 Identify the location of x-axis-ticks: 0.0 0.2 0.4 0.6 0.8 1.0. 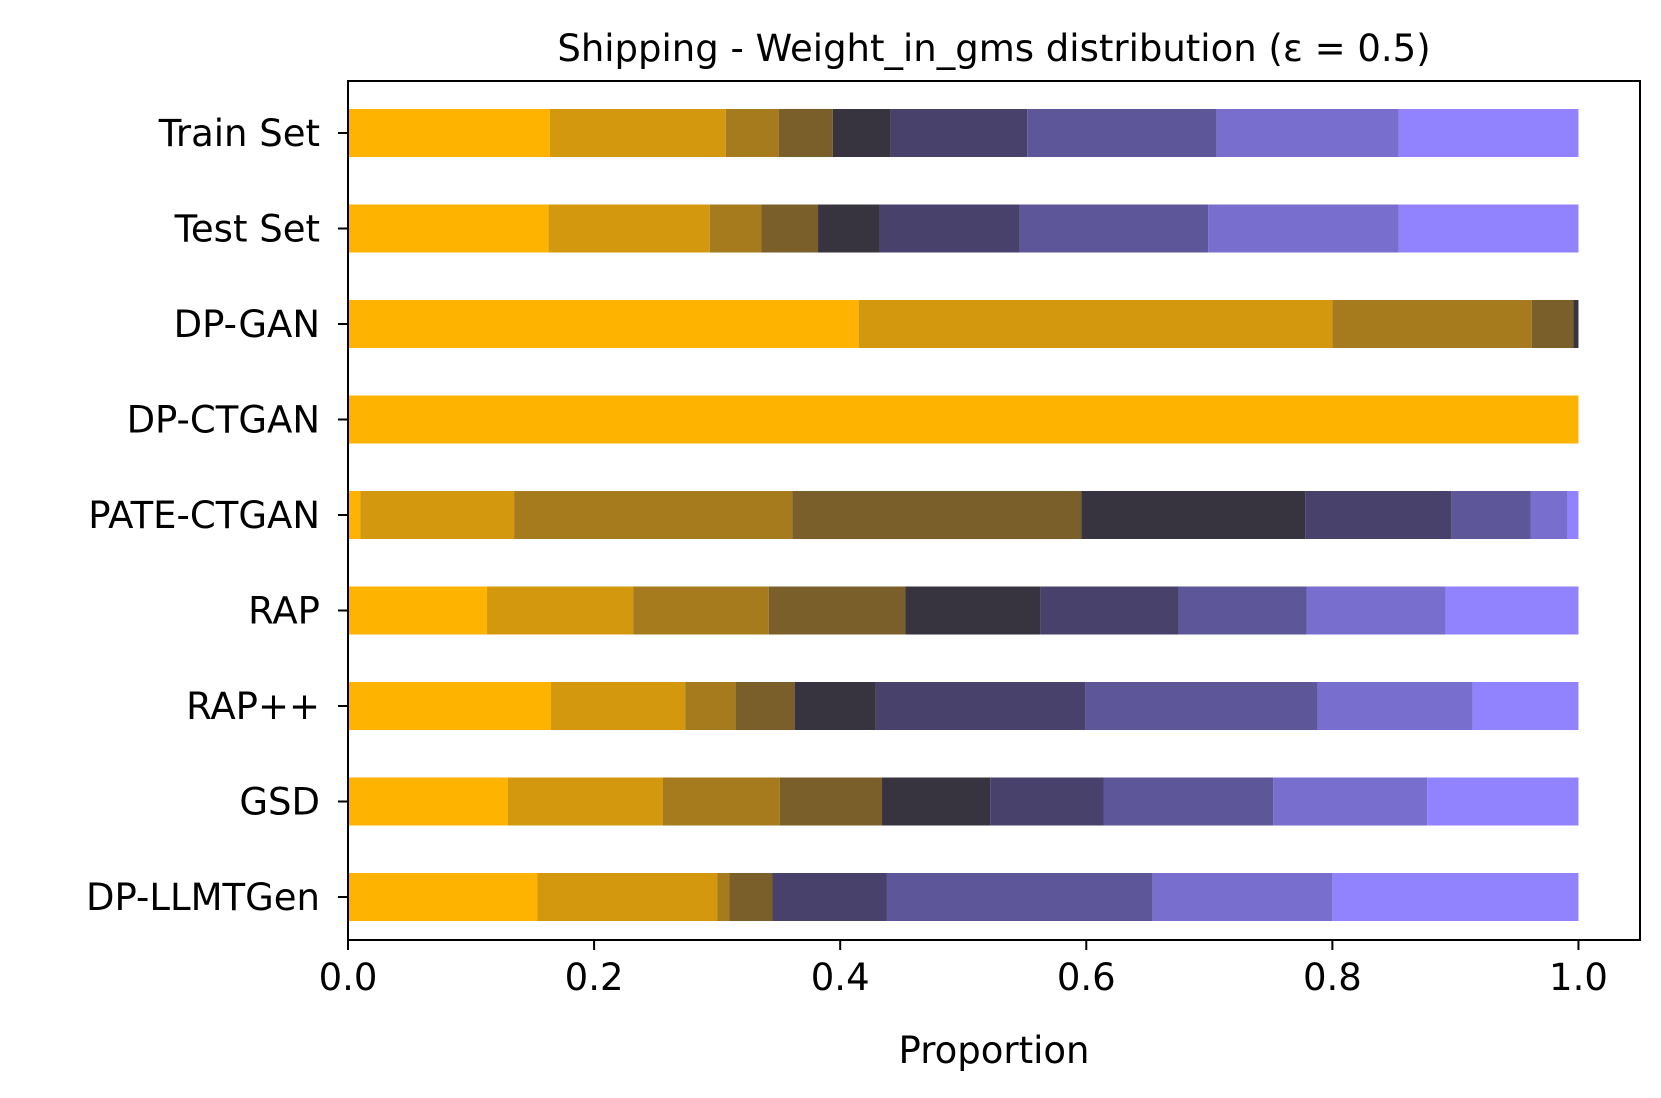
(963, 969).